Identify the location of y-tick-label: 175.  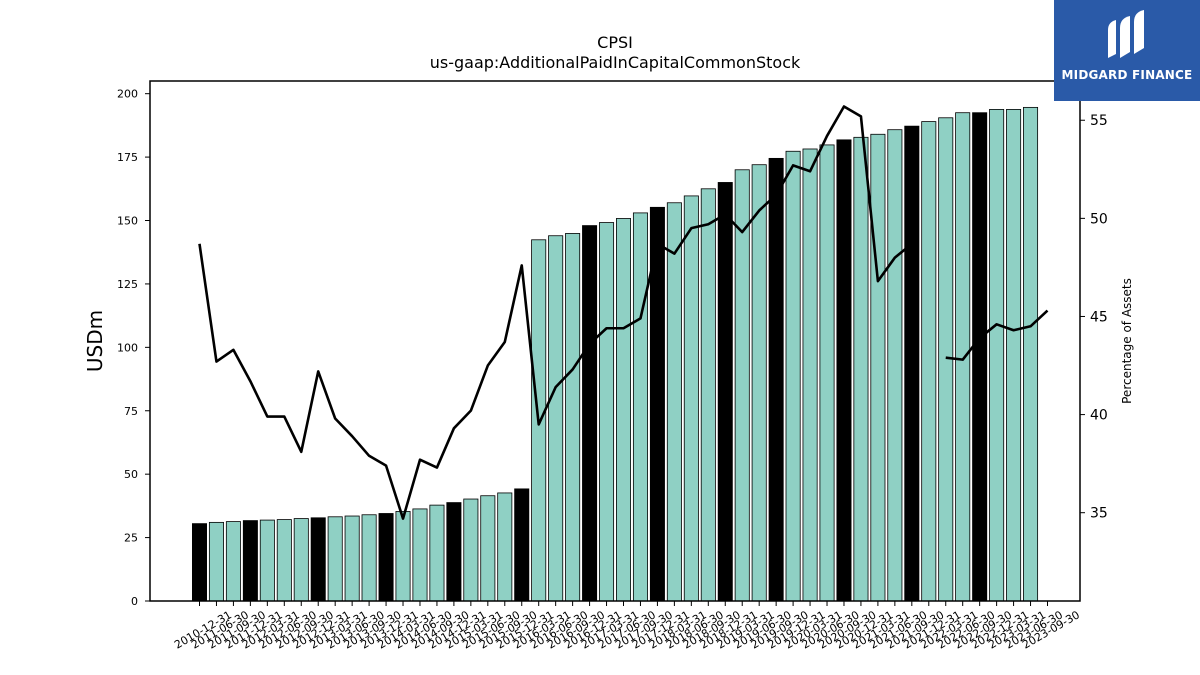
(127, 157).